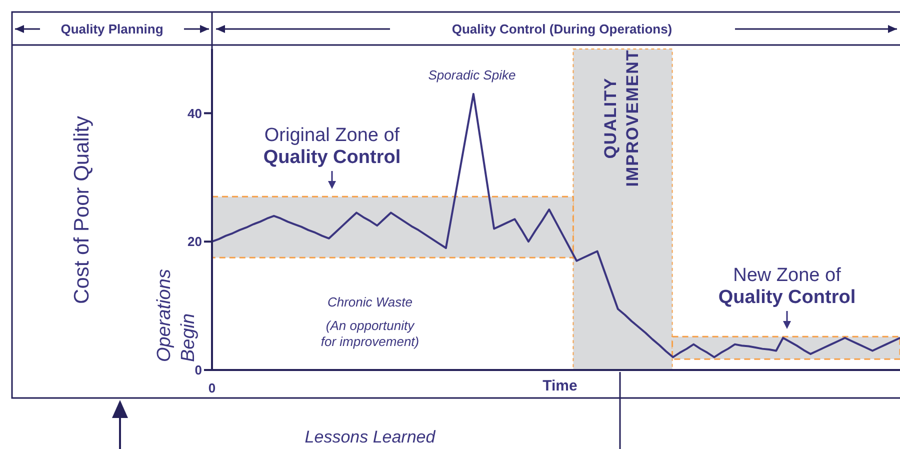 The width and height of the screenshot is (900, 449). I want to click on annotation: Original Zone of Quality Control, so click(332, 146).